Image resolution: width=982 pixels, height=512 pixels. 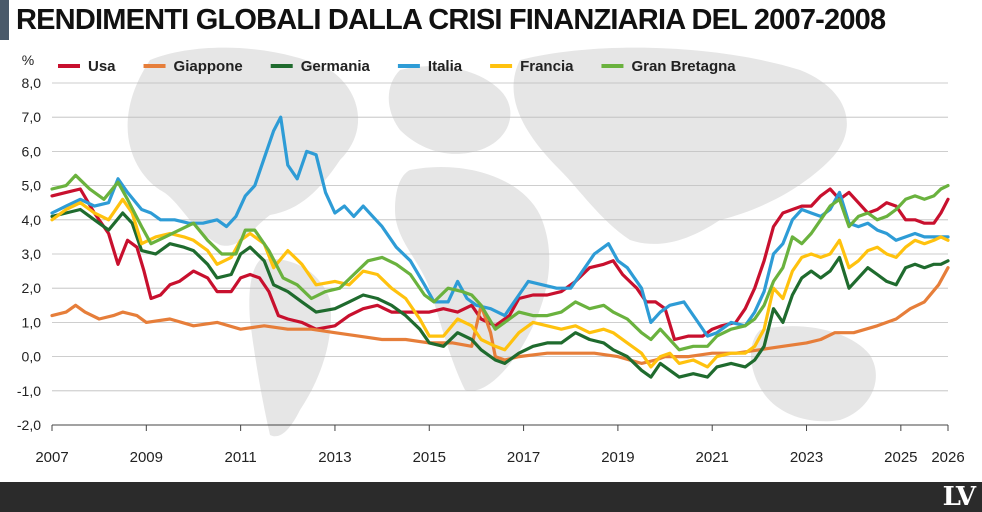 What do you see at coordinates (29, 391) in the screenshot?
I see `y-tick-label: -1,0` at bounding box center [29, 391].